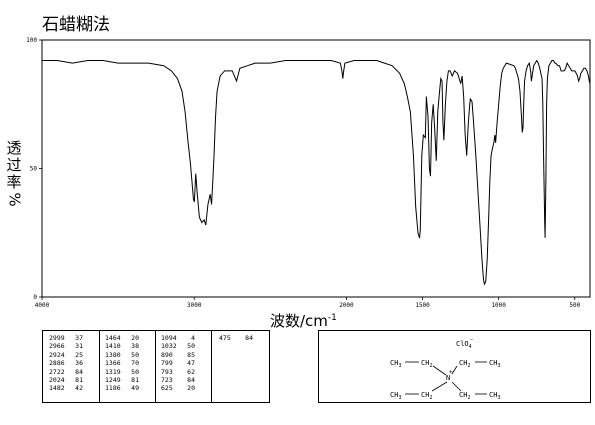 The image size is (595, 425). I want to click on peak-wavenumber: 1380, so click(113, 354).